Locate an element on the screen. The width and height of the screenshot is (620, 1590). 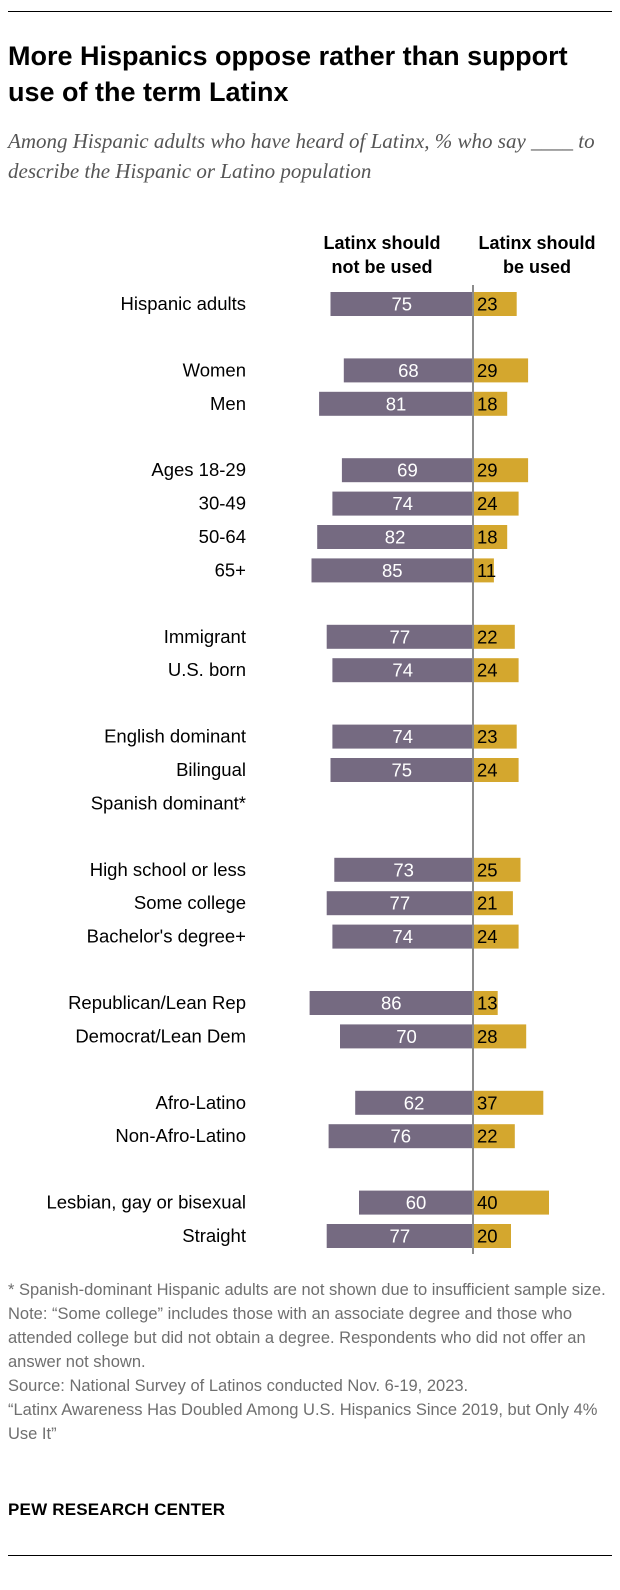
data-label-used: 13 is located at coordinates (487, 1003).